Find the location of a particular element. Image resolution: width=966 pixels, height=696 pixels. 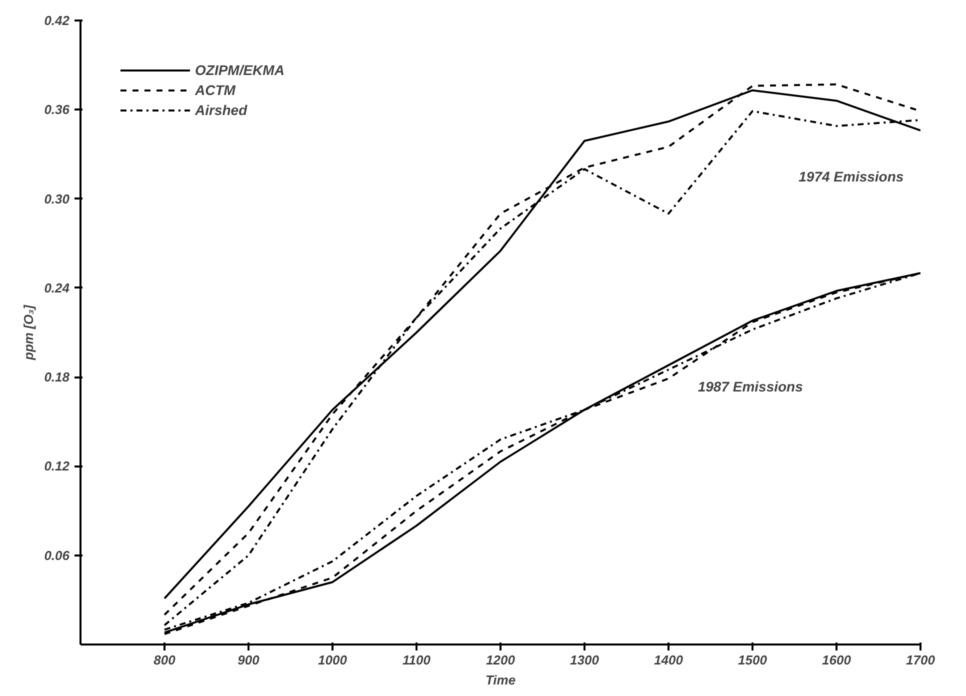

legend-label: OZIPM/EKMA is located at coordinates (239, 70).